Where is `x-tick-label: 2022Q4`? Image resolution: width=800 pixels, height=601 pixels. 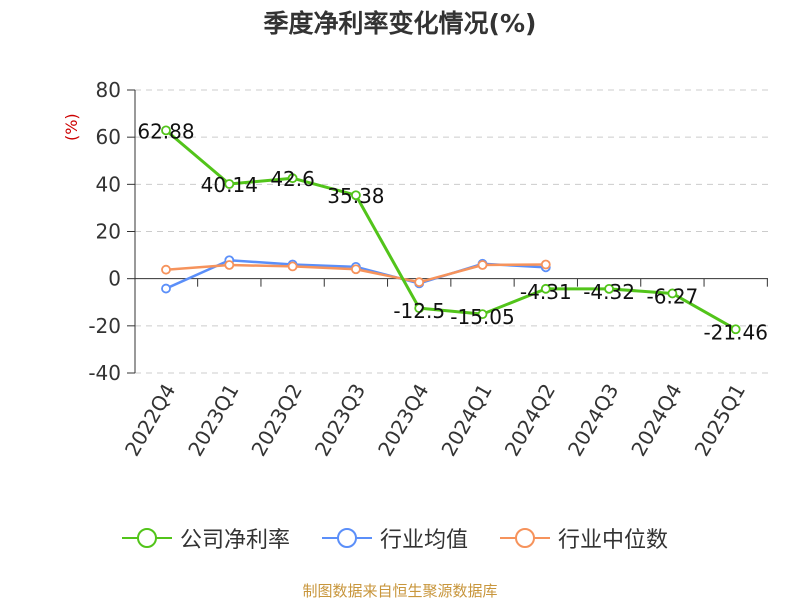 x-tick-label: 2022Q4 is located at coordinates (150, 420).